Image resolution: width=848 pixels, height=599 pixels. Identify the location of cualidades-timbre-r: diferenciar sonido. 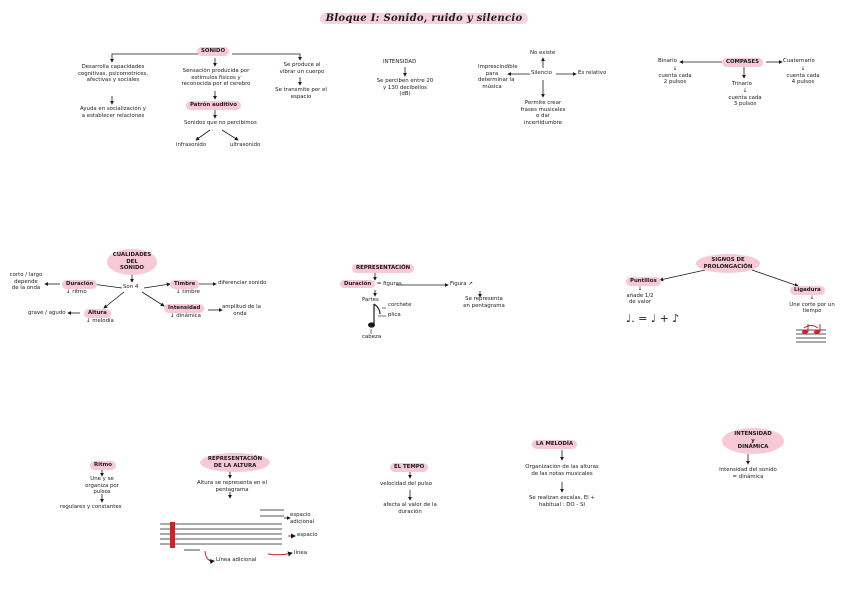
(242, 283).